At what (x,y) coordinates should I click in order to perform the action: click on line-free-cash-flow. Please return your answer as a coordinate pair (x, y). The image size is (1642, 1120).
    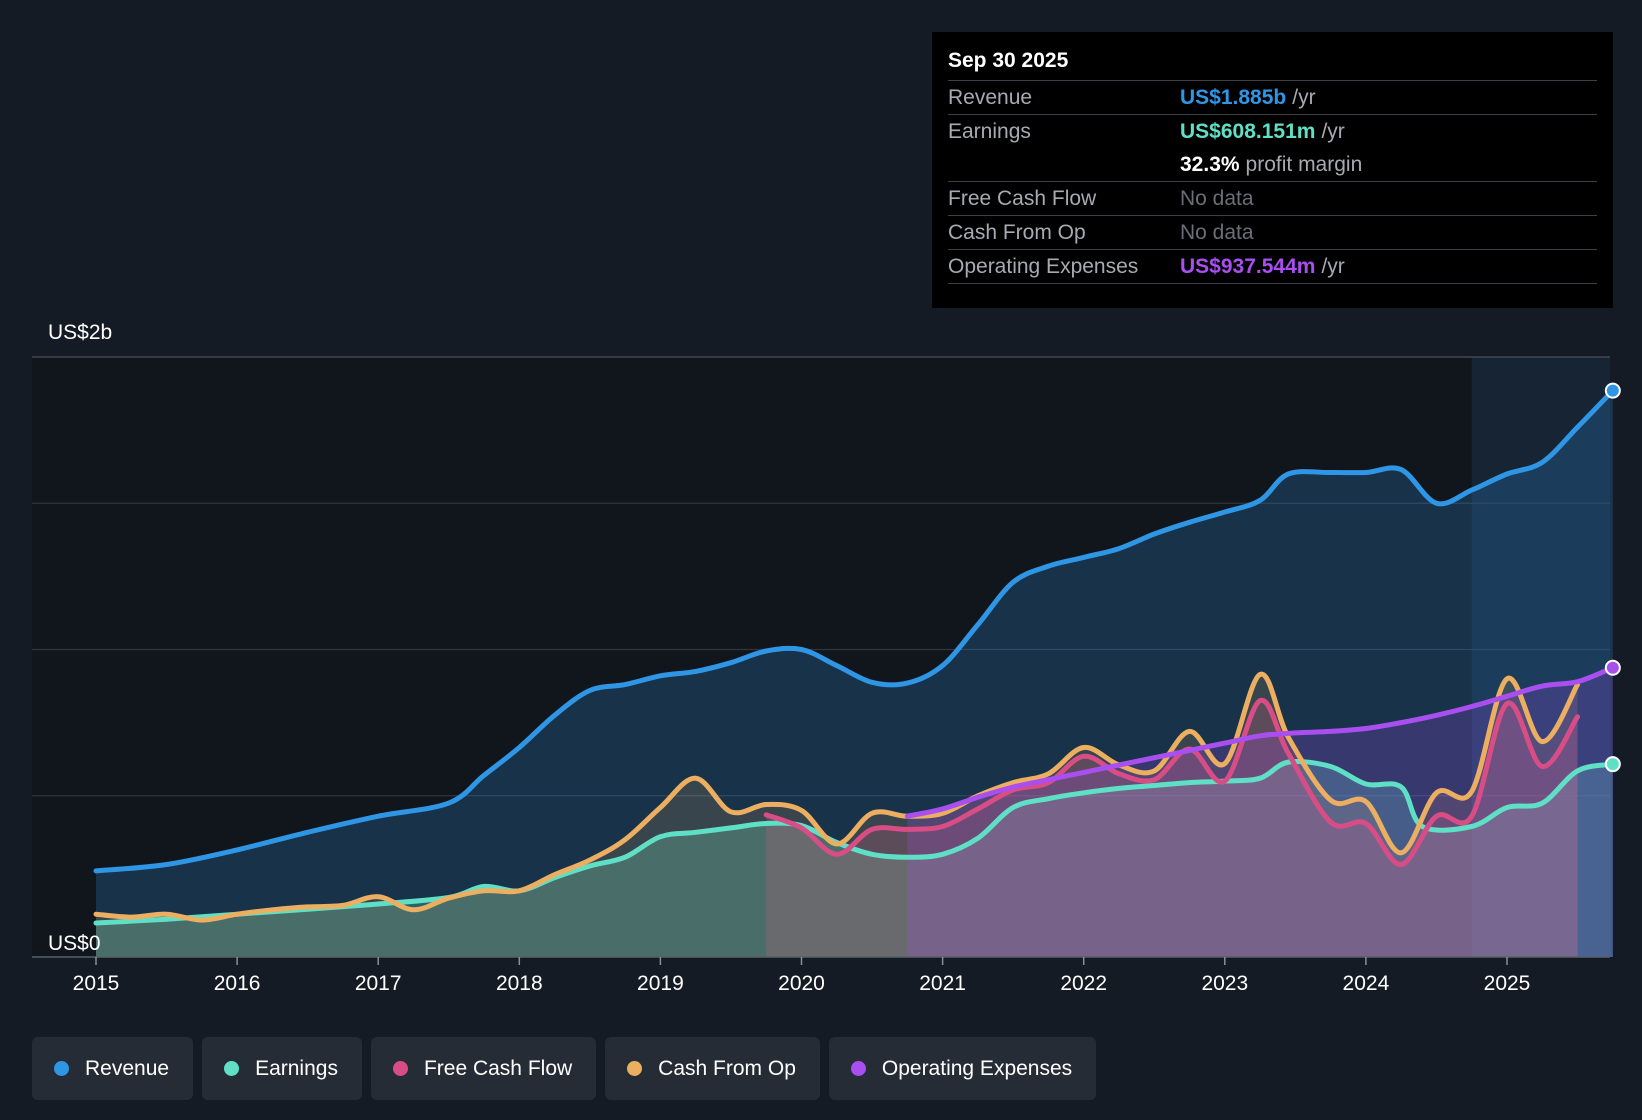
    Looking at the image, I should click on (1171, 782).